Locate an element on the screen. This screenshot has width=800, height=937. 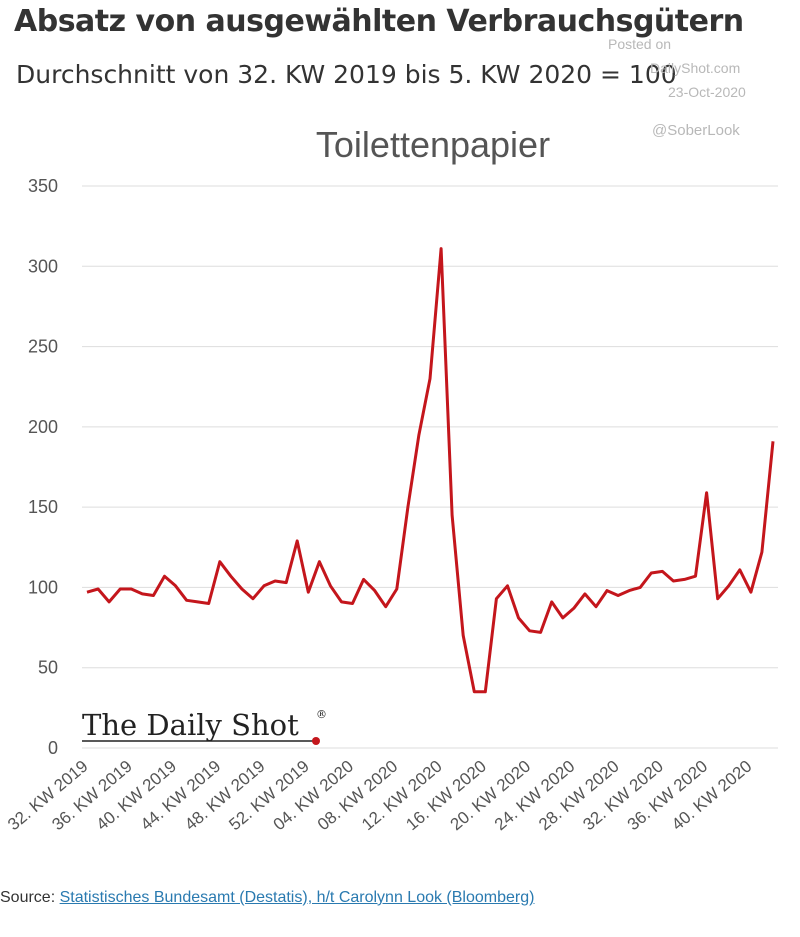
y-tick-label: 350 is located at coordinates (43, 186).